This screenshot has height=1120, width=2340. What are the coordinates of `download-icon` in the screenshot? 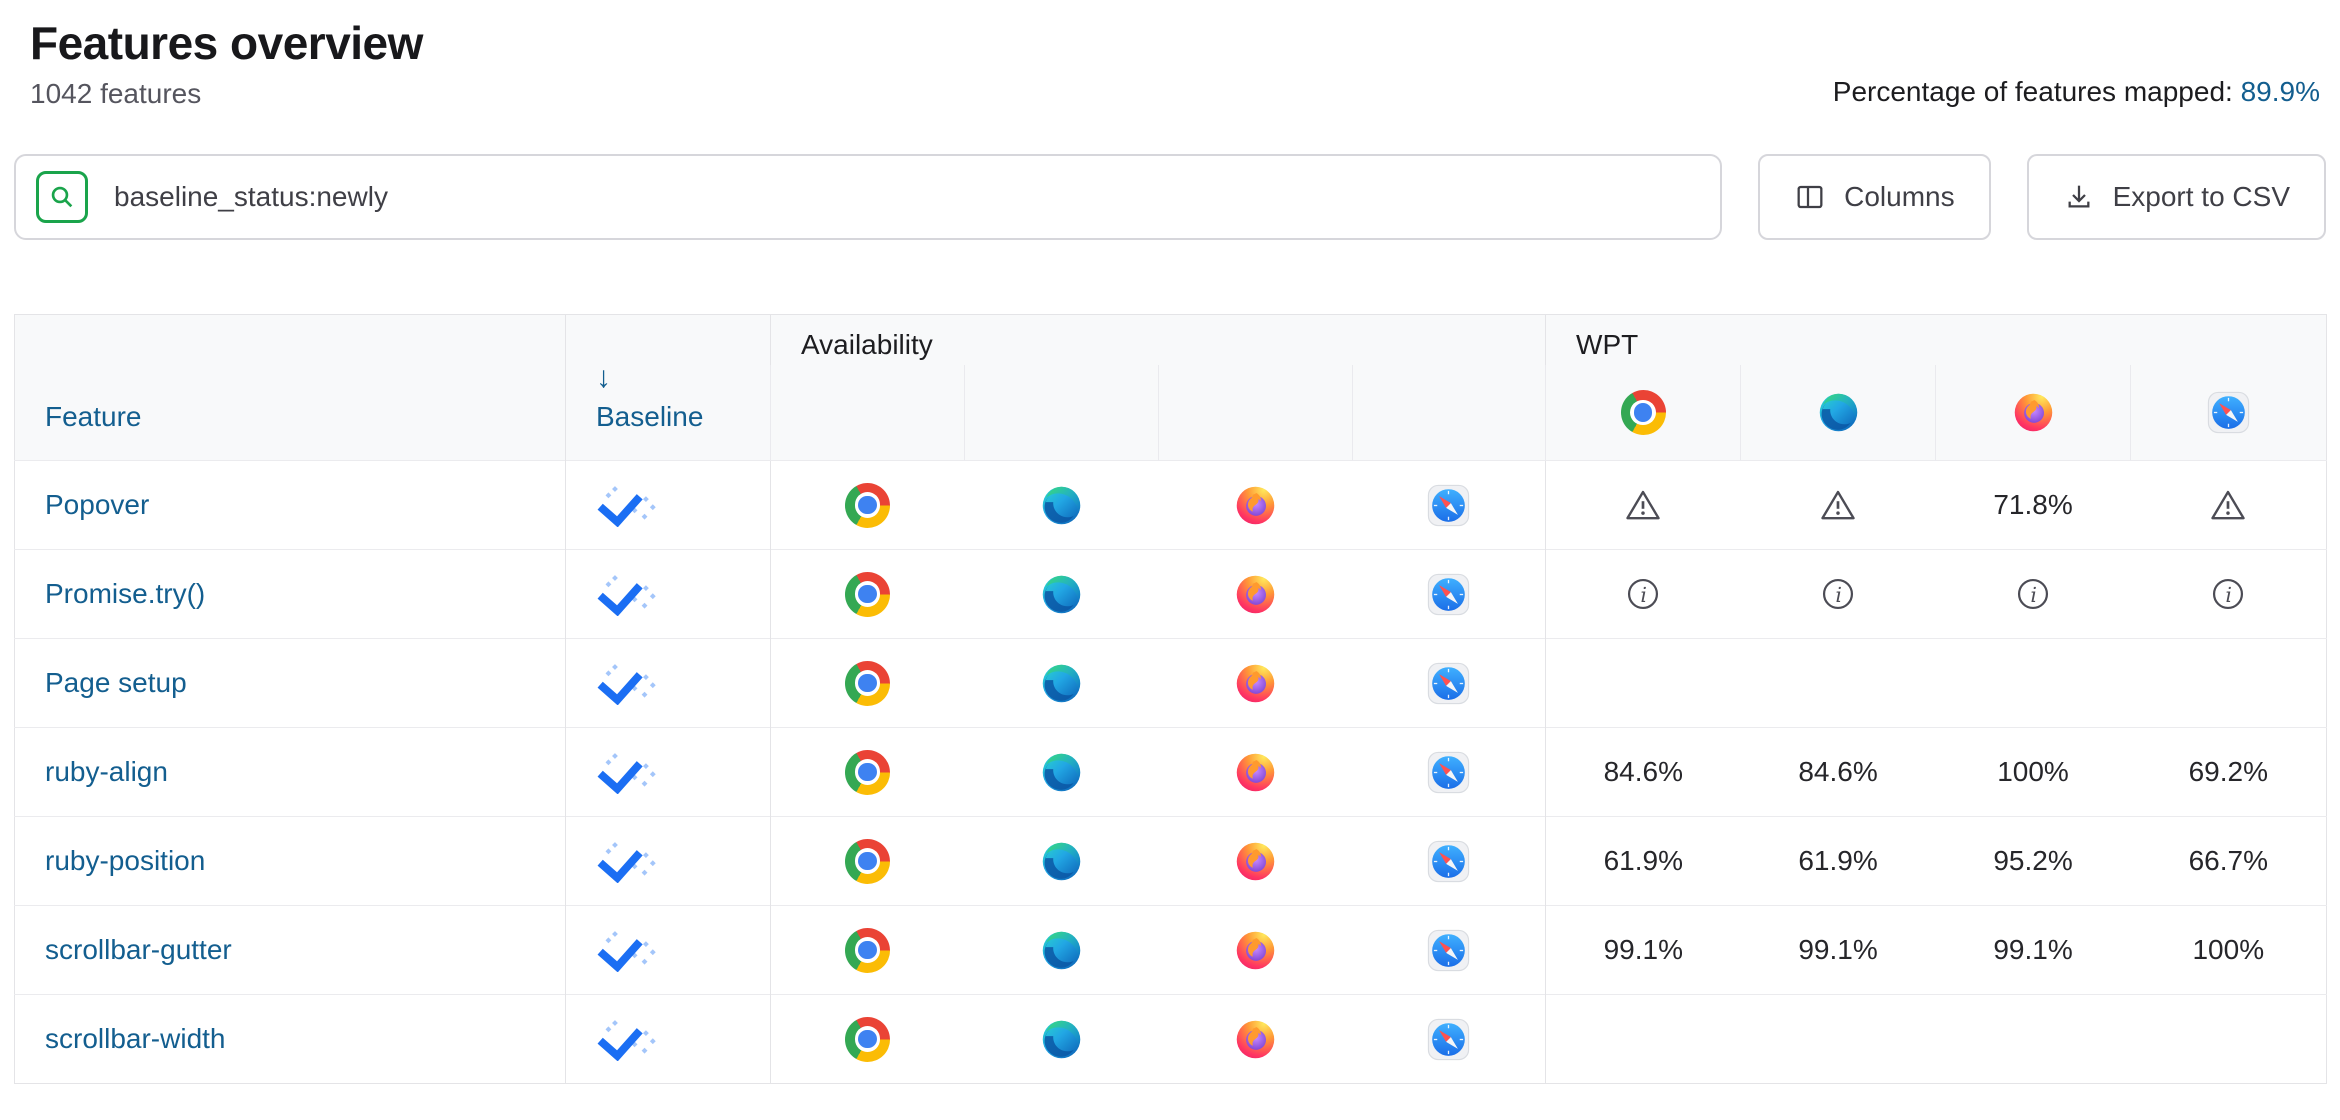 It's located at (2079, 197).